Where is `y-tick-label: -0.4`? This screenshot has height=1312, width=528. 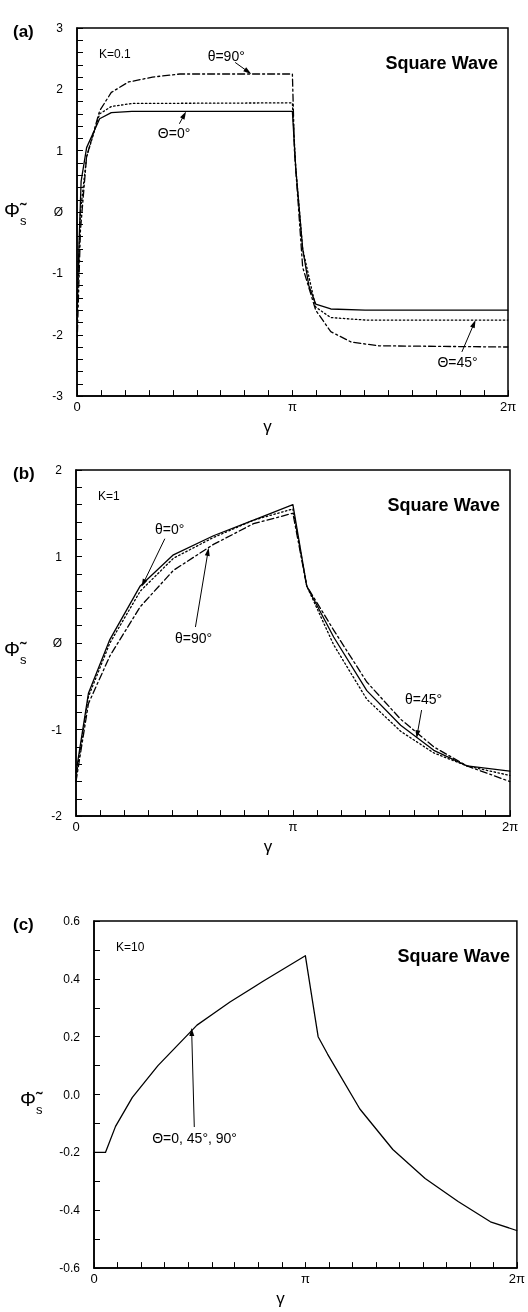 y-tick-label: -0.4 is located at coordinates (70, 1210).